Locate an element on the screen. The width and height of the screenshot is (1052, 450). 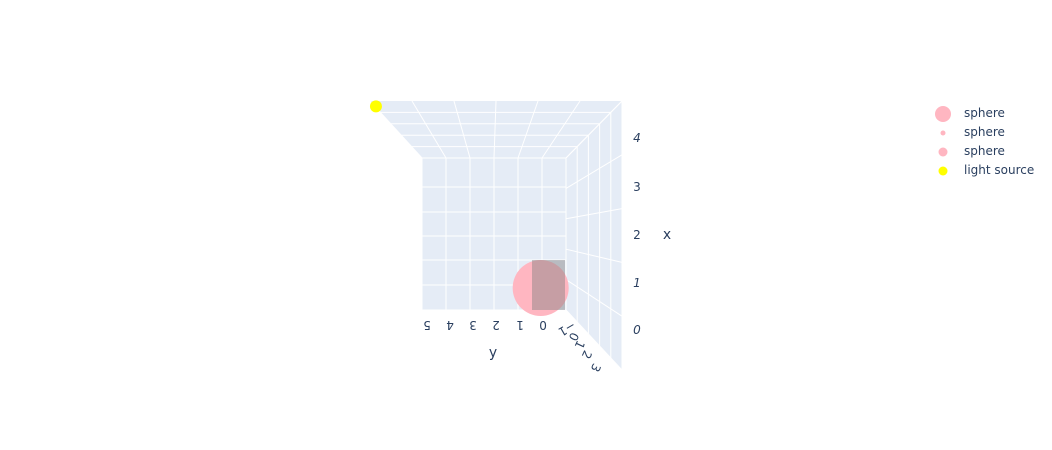
legend: sphere sphere sphere light source is located at coordinates (986, 142).